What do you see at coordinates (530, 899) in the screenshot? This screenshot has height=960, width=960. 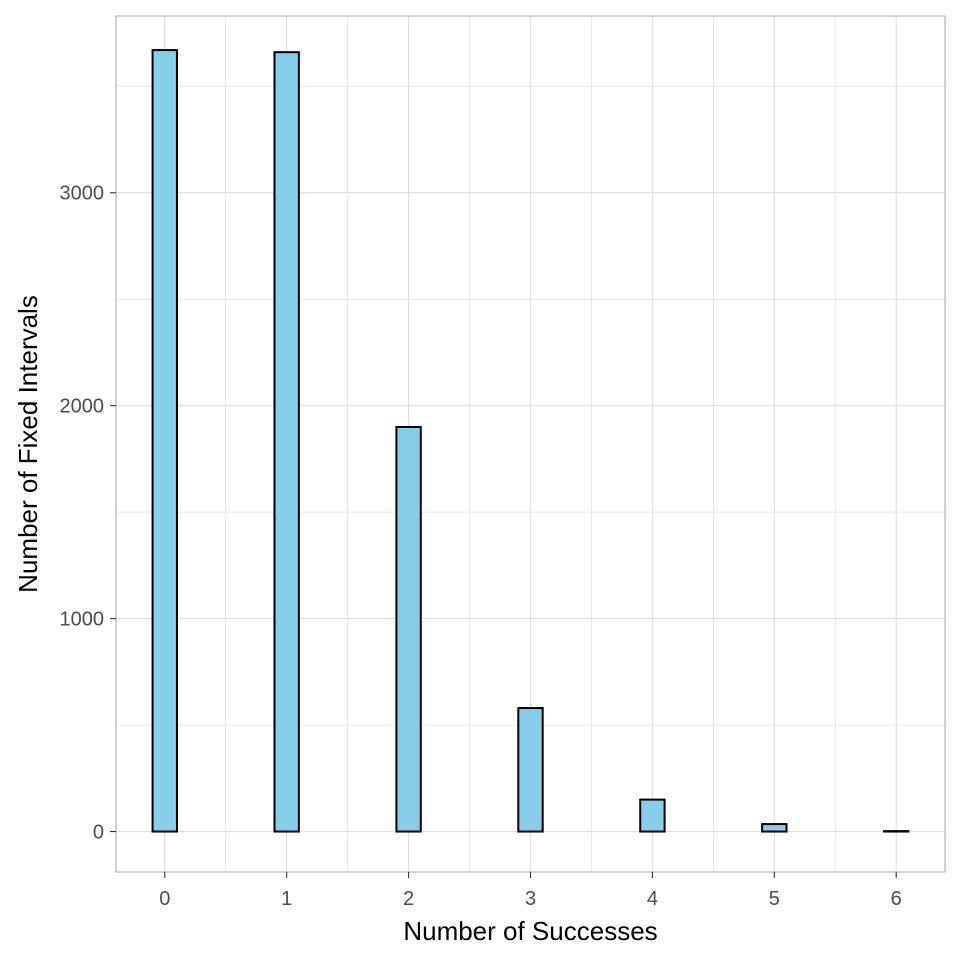 I see `x-tick-label: 3` at bounding box center [530, 899].